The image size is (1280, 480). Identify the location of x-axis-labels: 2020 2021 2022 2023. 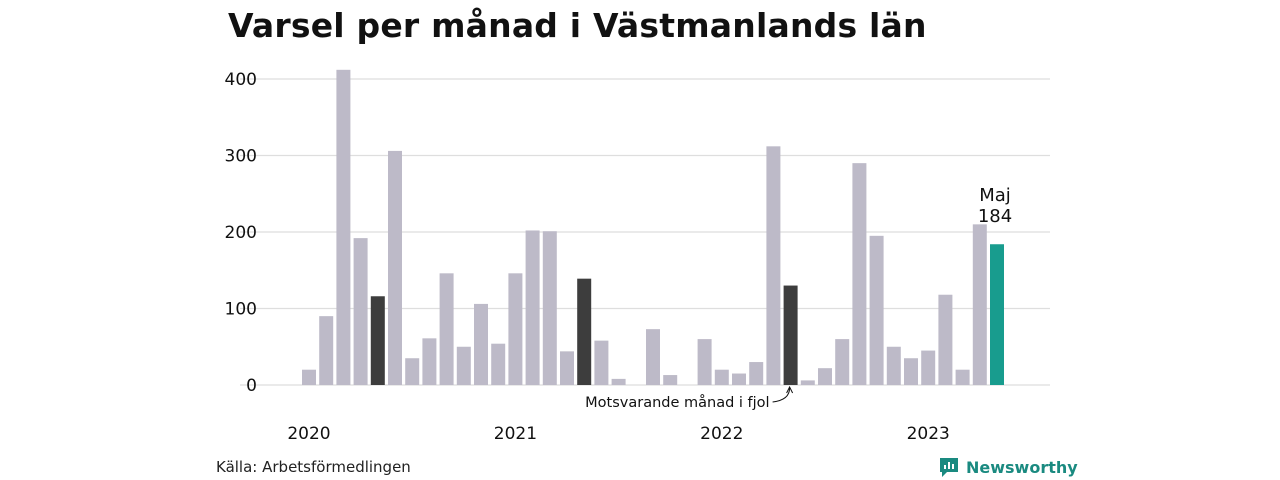
(618, 434).